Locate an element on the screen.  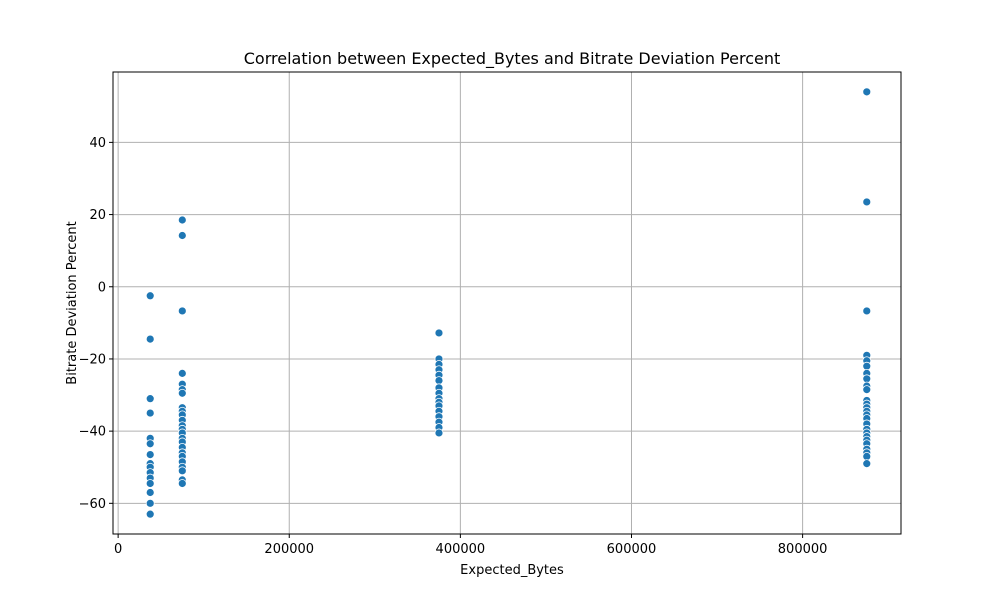
y-tick-label: 40 is located at coordinates (97, 143).